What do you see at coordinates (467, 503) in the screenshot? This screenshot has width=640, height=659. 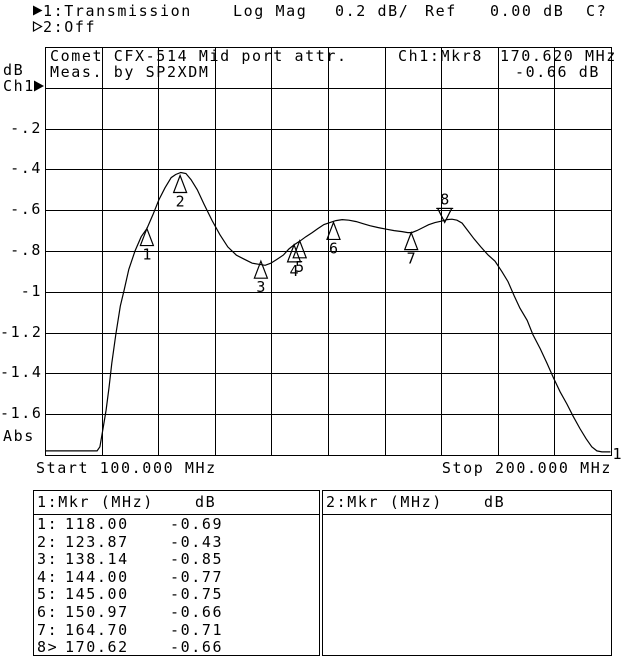 I see `marker-table-2-header: 2:Mkr (MHz) dB` at bounding box center [467, 503].